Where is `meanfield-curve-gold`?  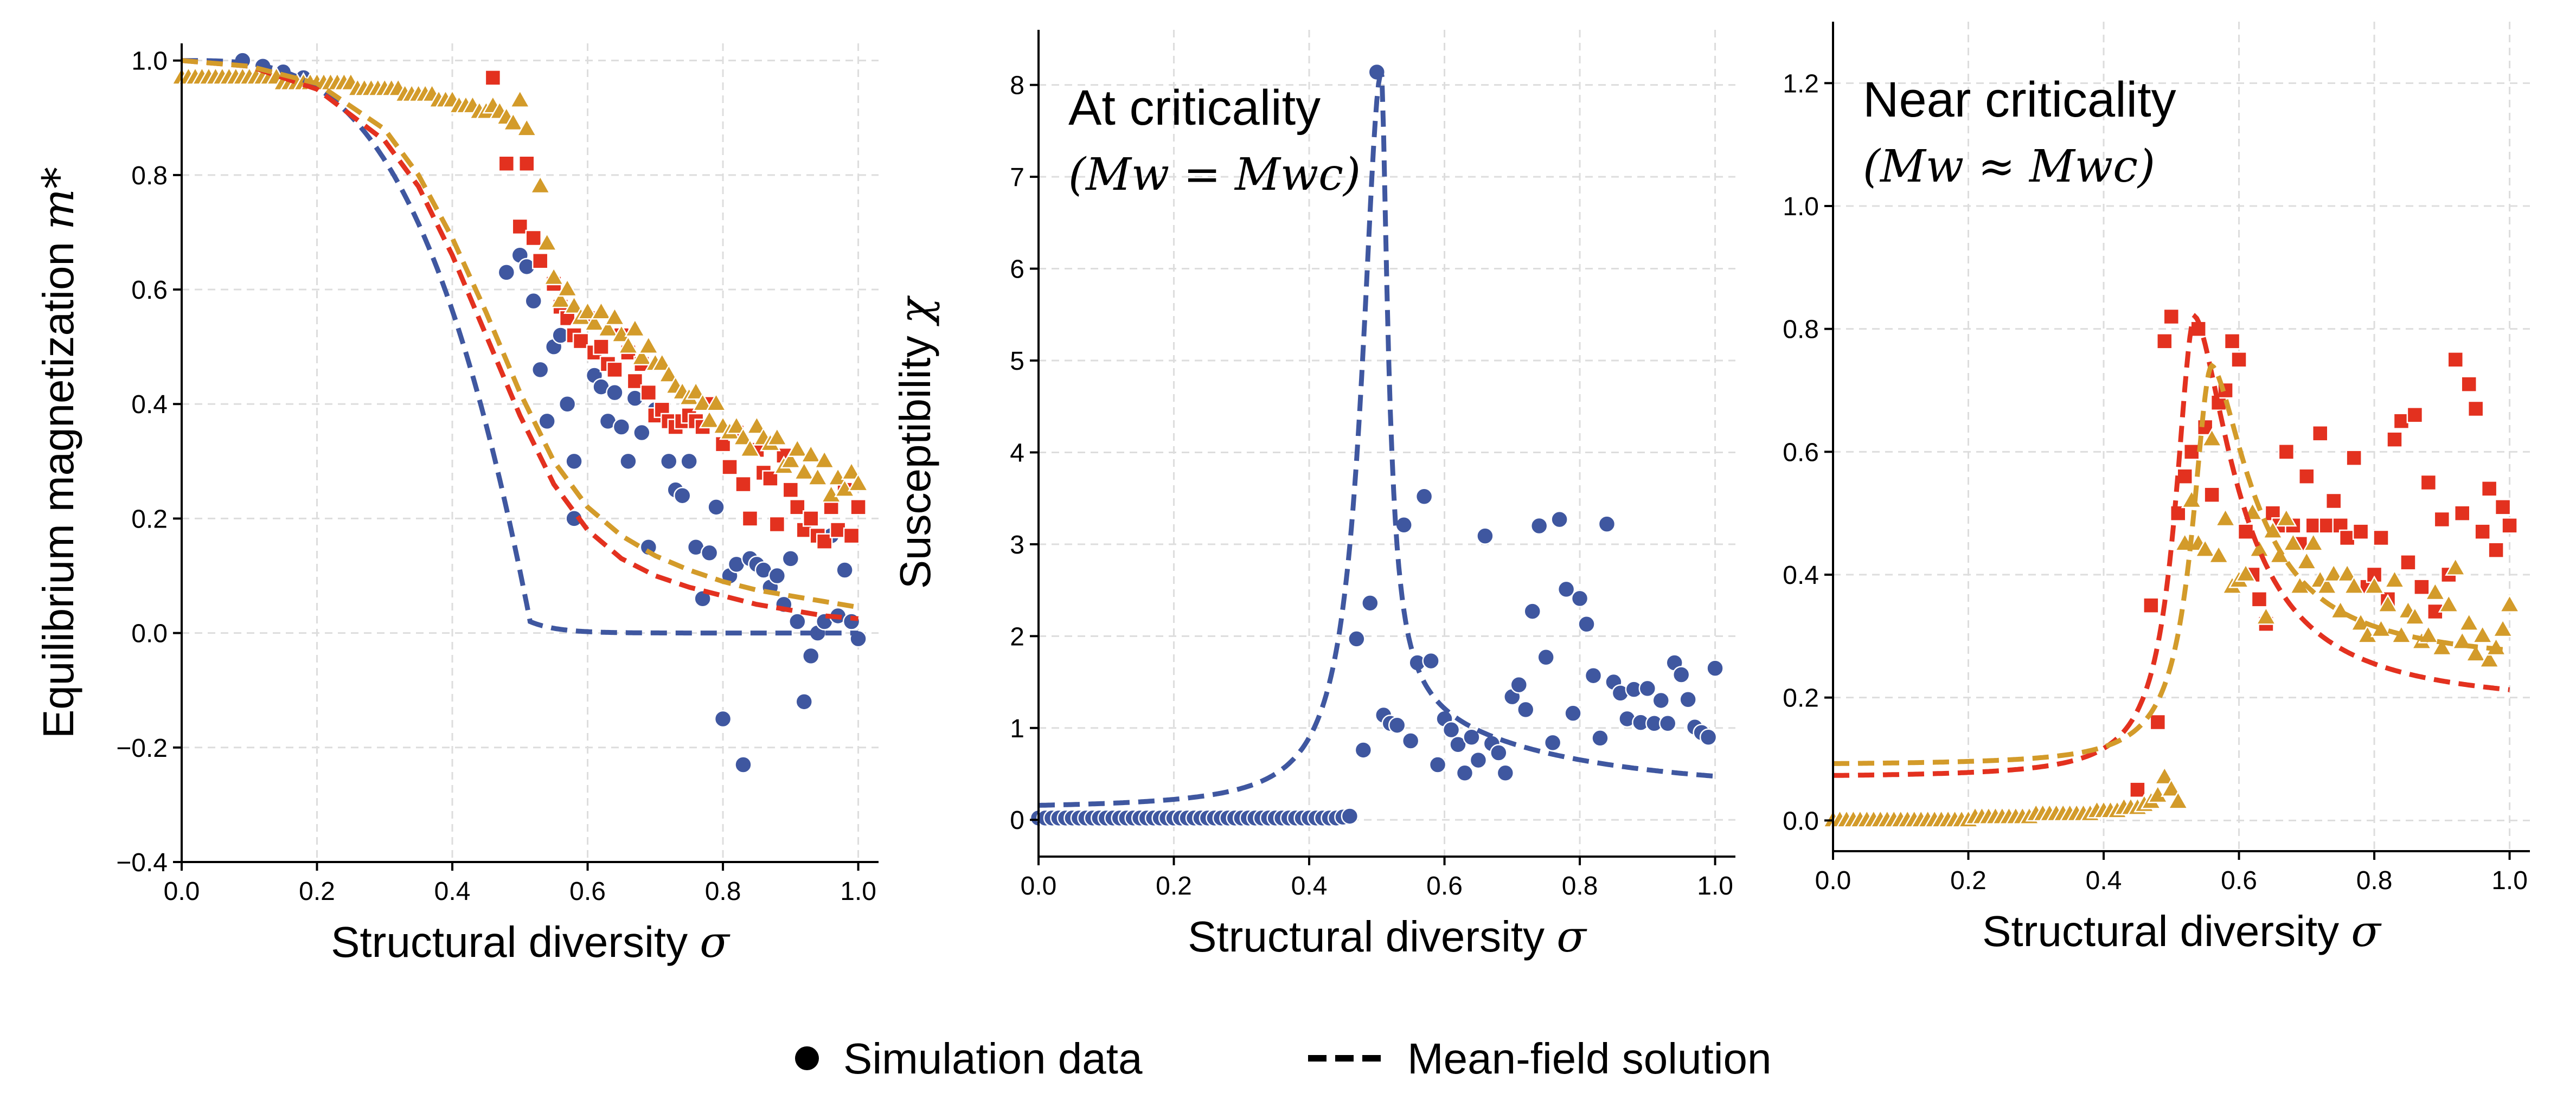 meanfield-curve-gold is located at coordinates (520, 334).